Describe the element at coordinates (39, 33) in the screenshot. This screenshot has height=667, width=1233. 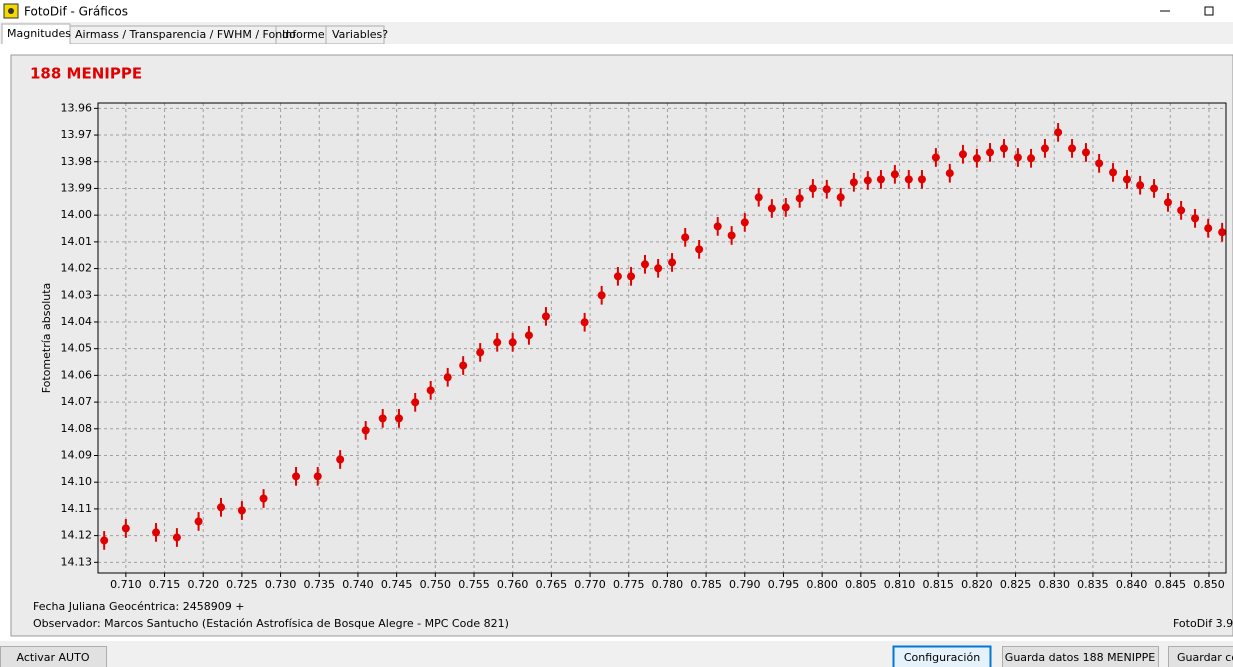
I see `tab-label: Magnitudes` at that location.